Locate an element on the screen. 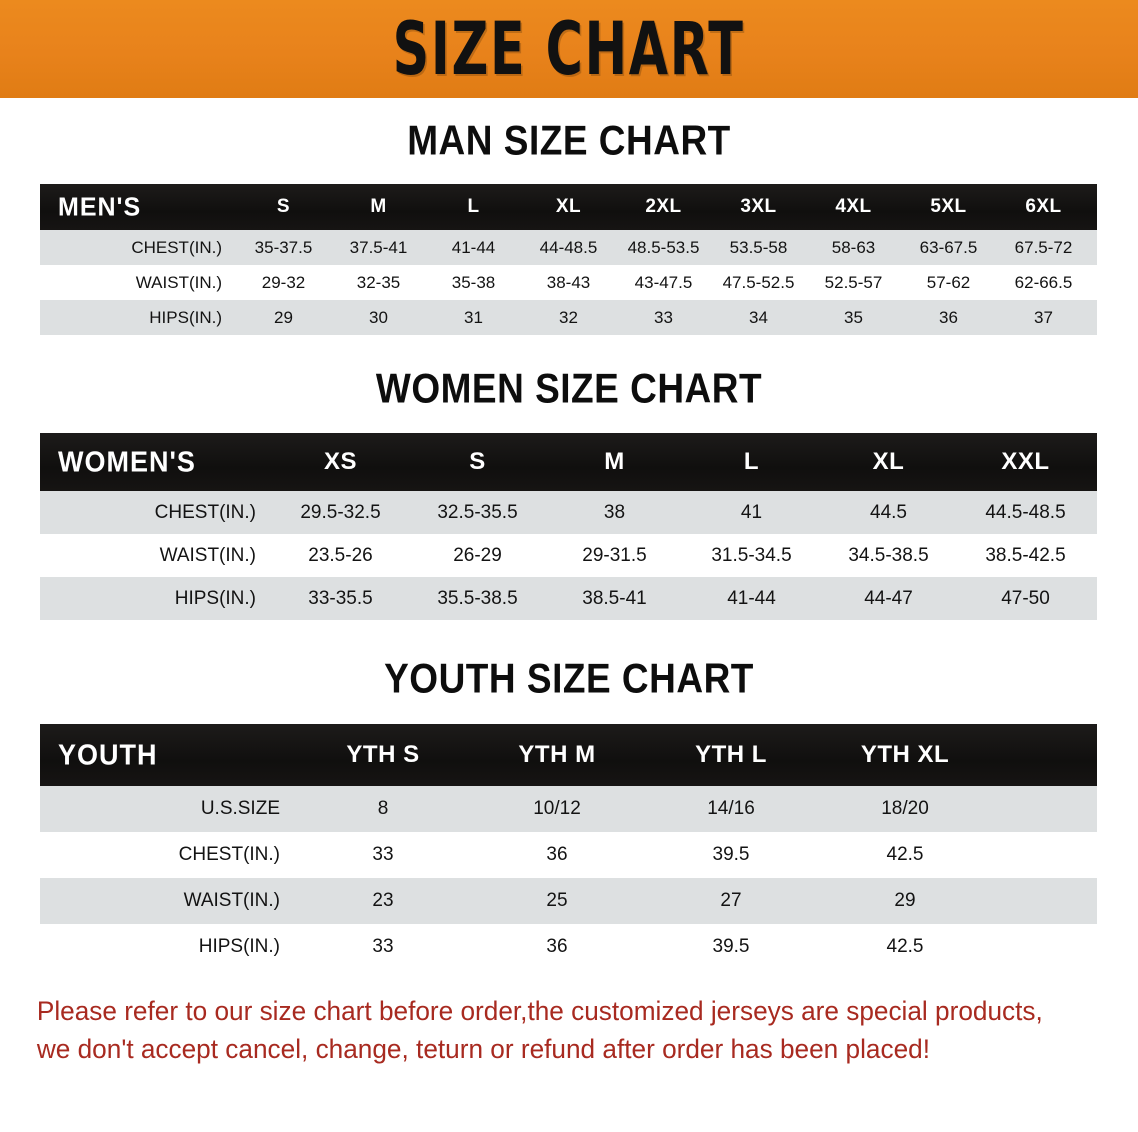  women-column-header-xl: XL is located at coordinates (888, 461).